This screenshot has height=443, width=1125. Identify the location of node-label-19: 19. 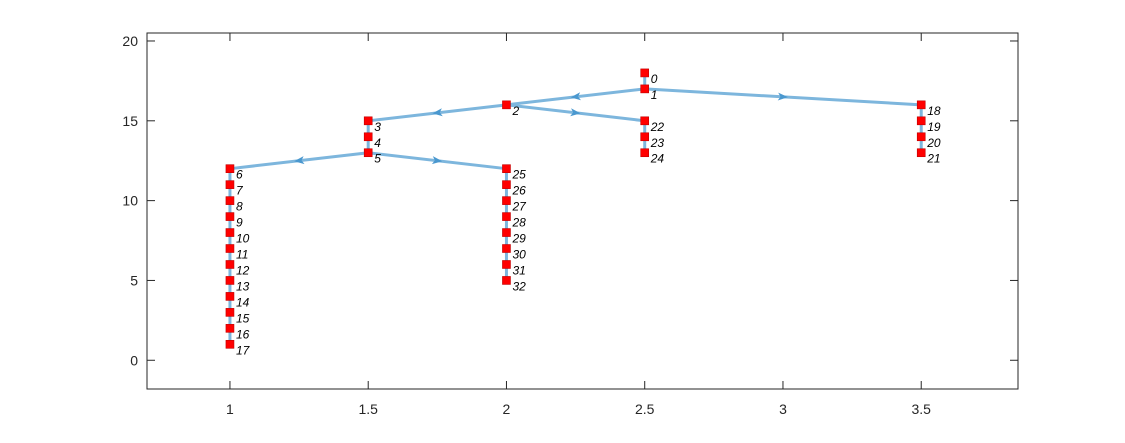
(934, 127).